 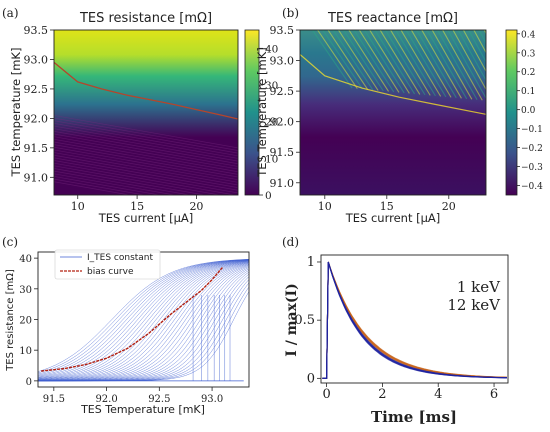 I want to click on panel-d-frame, so click(x=414, y=319).